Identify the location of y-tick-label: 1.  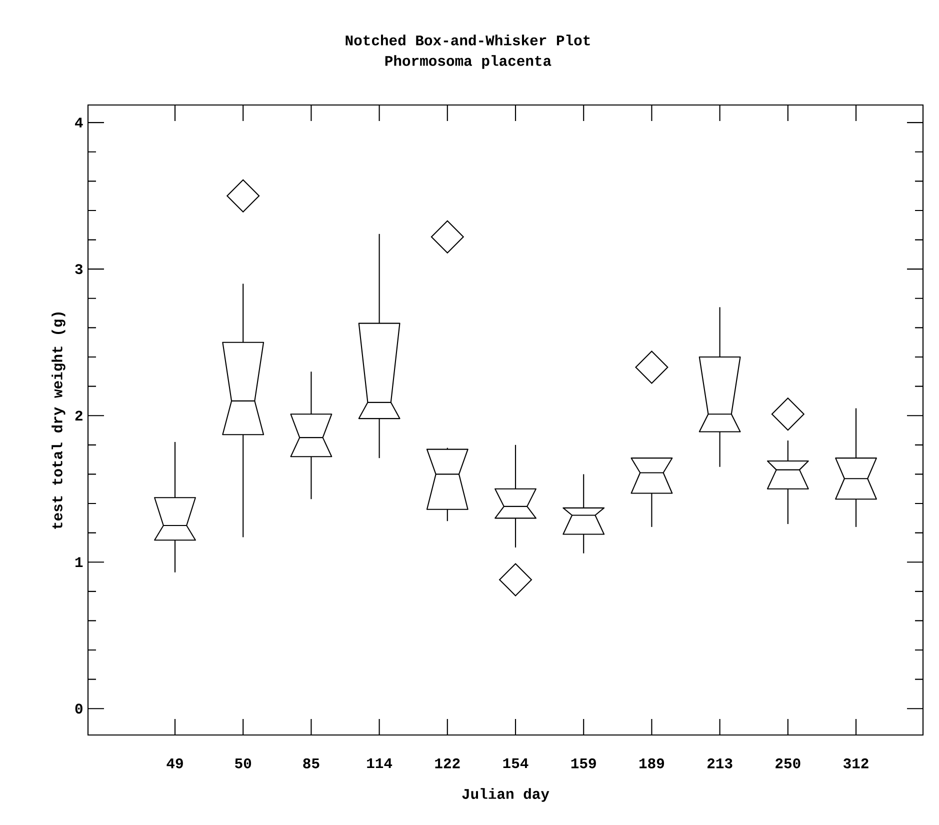
(79, 562).